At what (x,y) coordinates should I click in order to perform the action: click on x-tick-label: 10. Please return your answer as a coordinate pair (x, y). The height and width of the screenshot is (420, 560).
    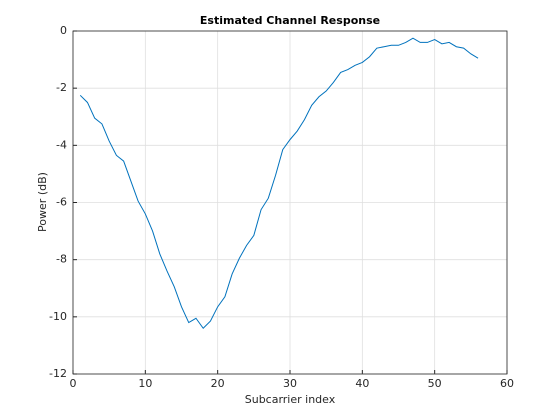
    Looking at the image, I should click on (145, 383).